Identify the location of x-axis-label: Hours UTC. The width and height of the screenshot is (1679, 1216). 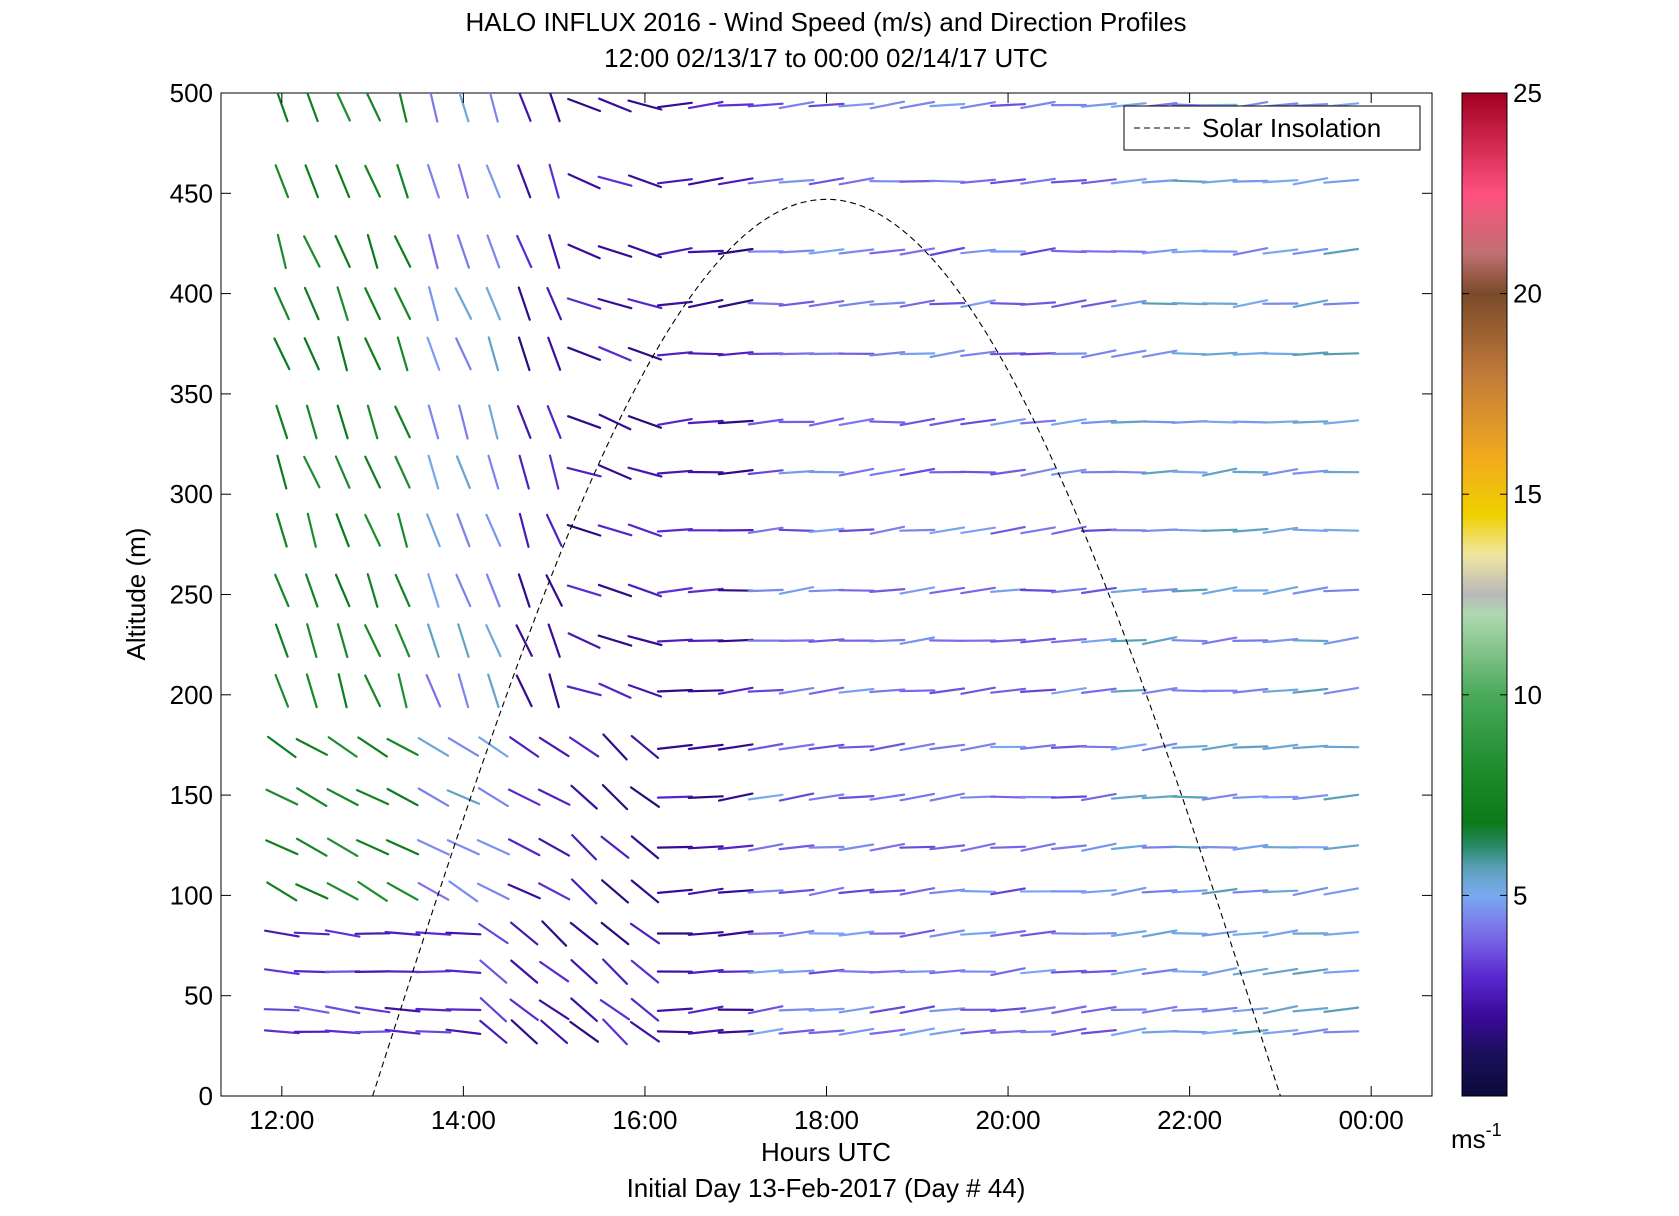
(826, 1152).